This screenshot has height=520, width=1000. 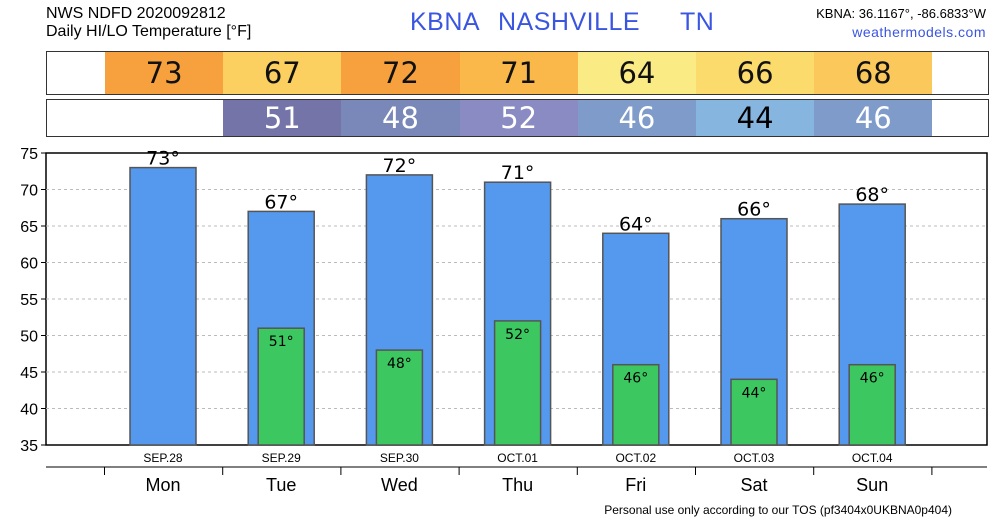 I want to click on high-temp-cell: 64, so click(x=636, y=73).